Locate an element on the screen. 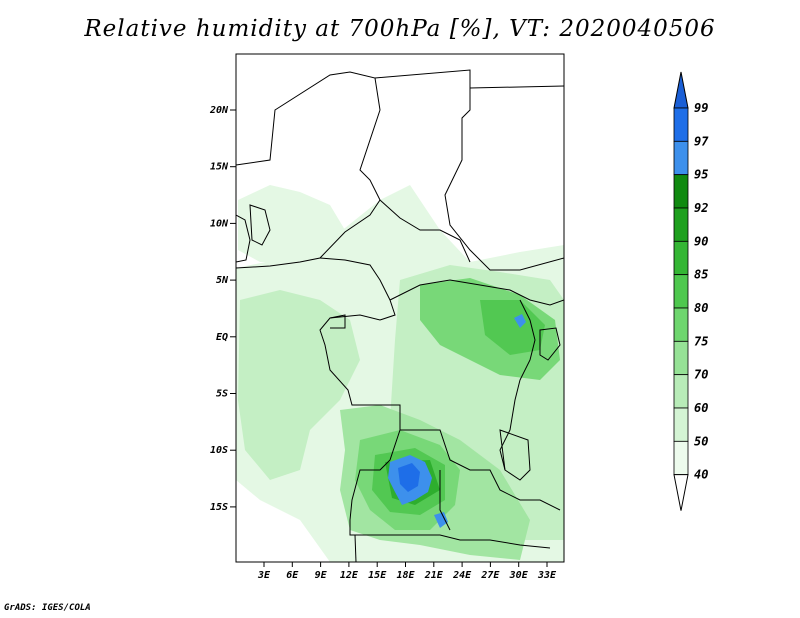 The width and height of the screenshot is (800, 618). lat-tick-label: 15S is located at coordinates (219, 507).